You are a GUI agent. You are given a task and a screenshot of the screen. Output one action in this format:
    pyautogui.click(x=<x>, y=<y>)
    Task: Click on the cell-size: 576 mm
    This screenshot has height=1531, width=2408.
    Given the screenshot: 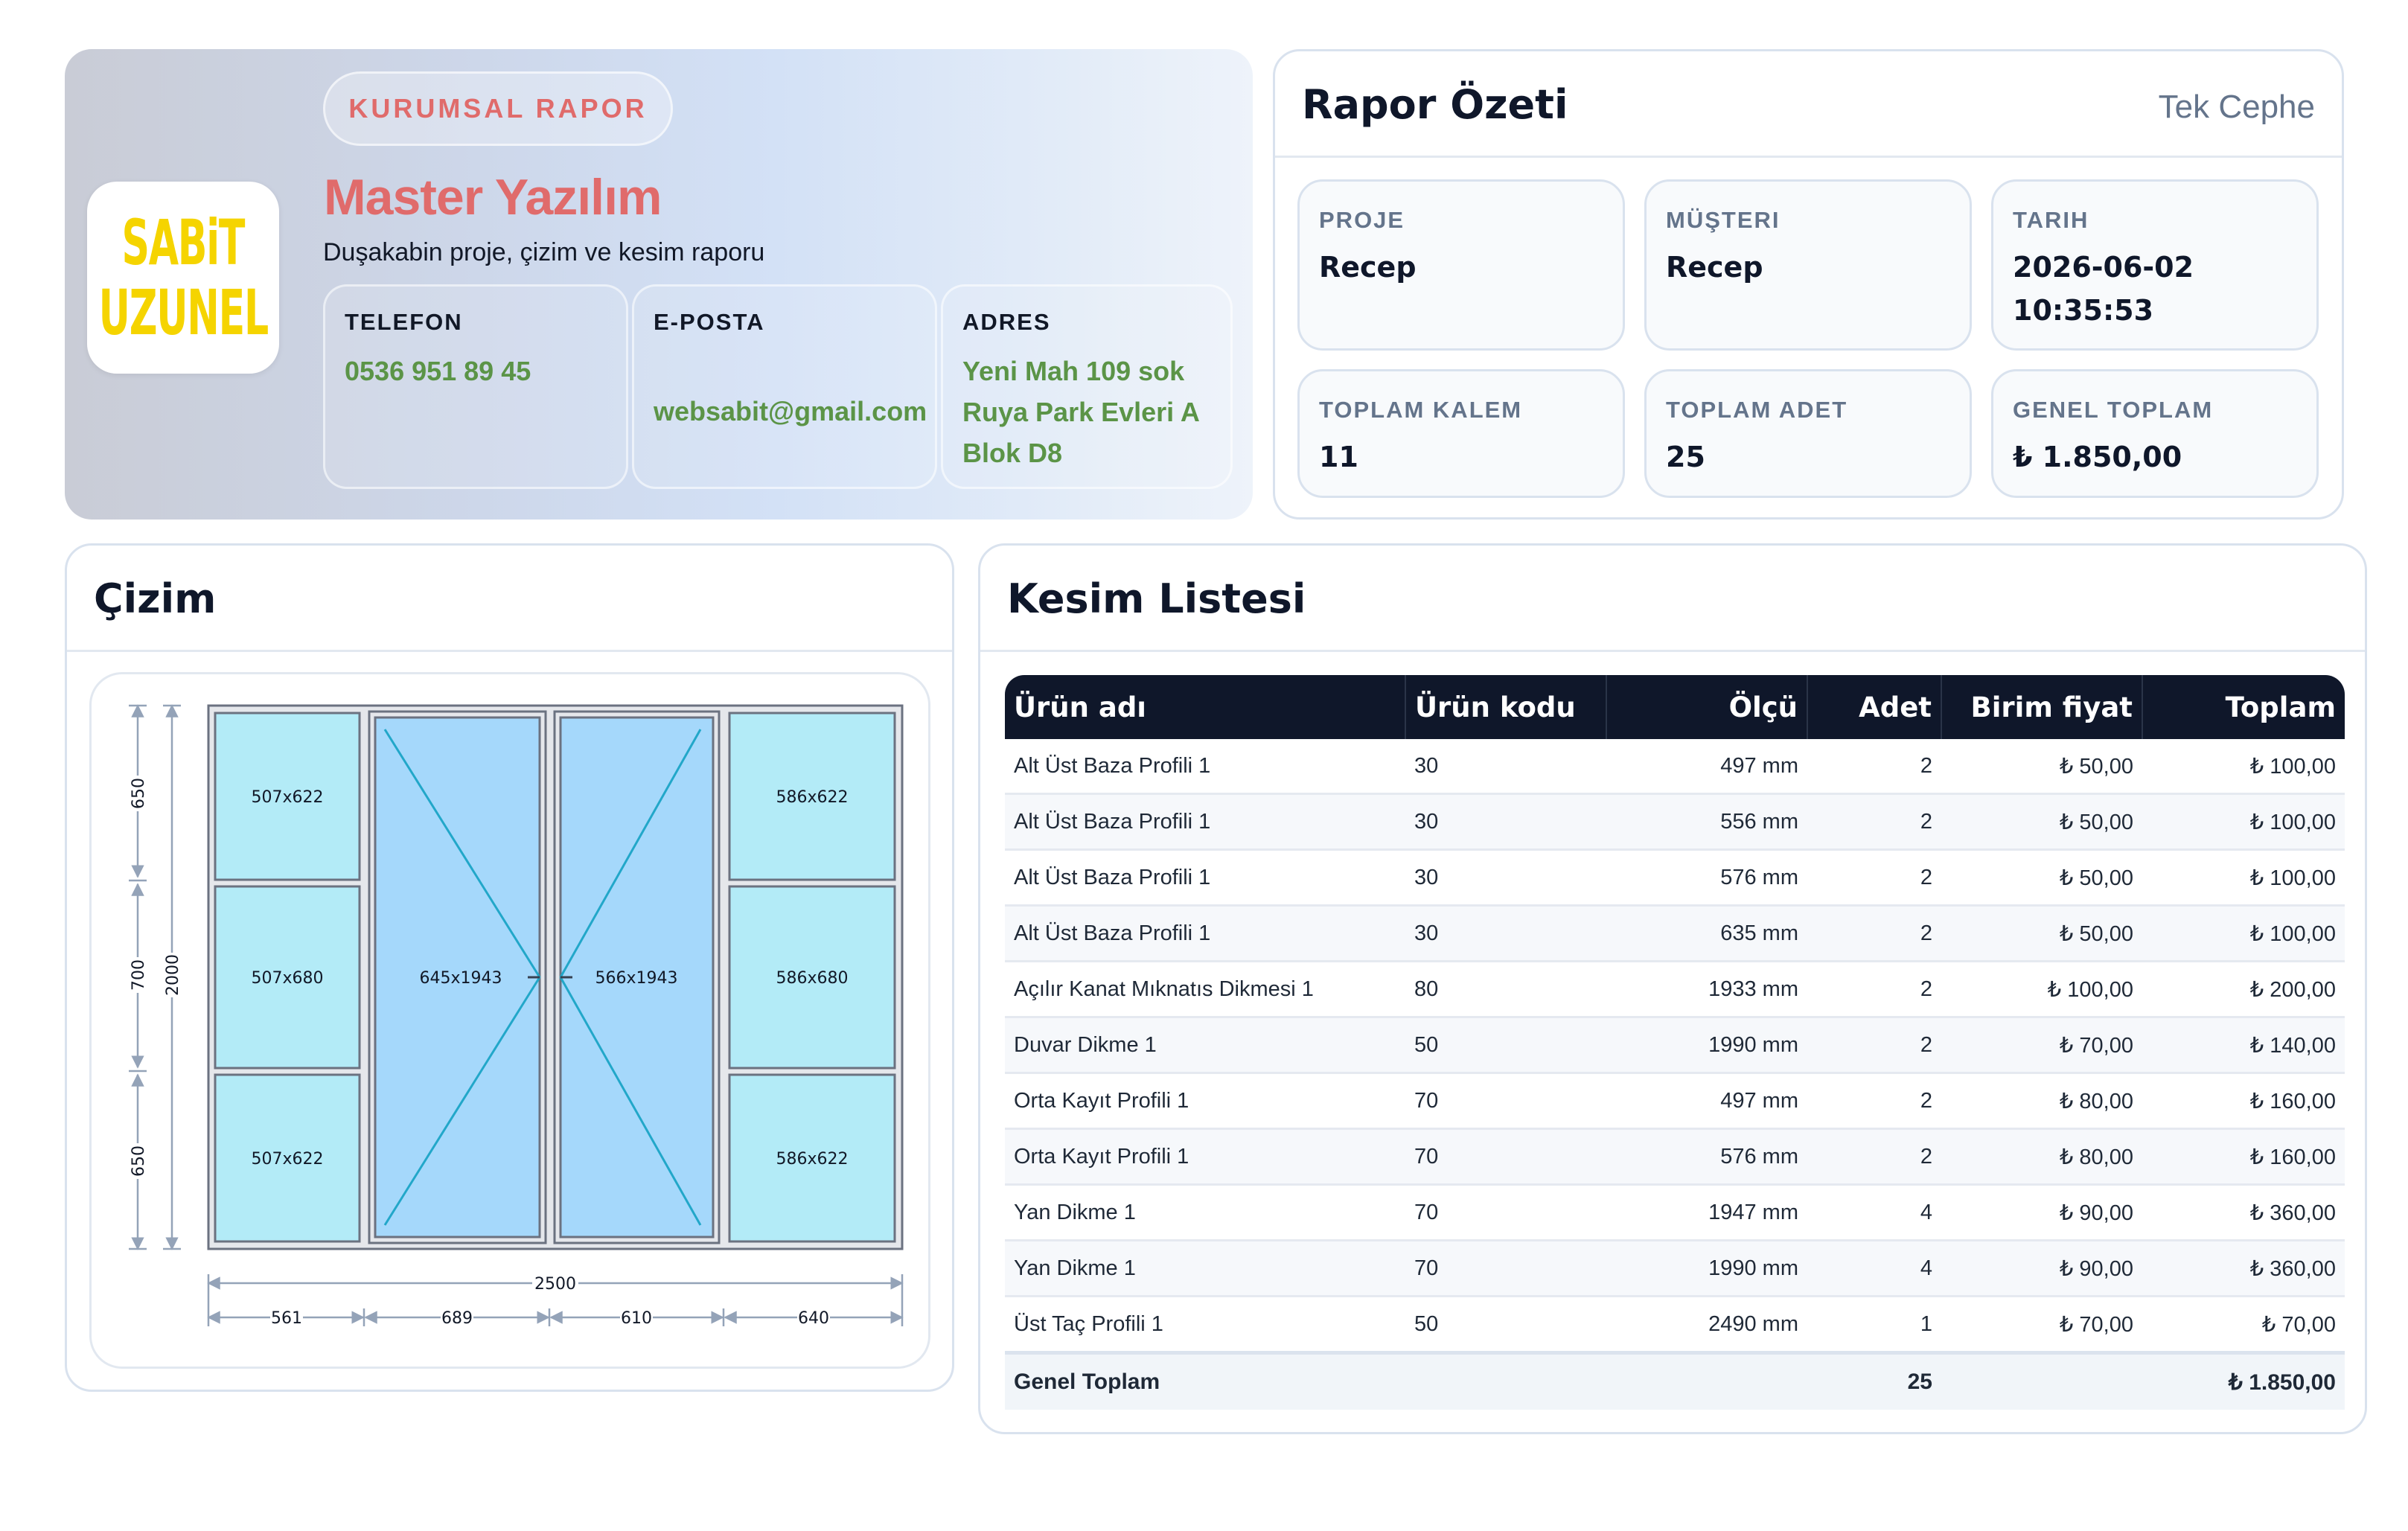 What is the action you would take?
    pyautogui.click(x=1707, y=1157)
    